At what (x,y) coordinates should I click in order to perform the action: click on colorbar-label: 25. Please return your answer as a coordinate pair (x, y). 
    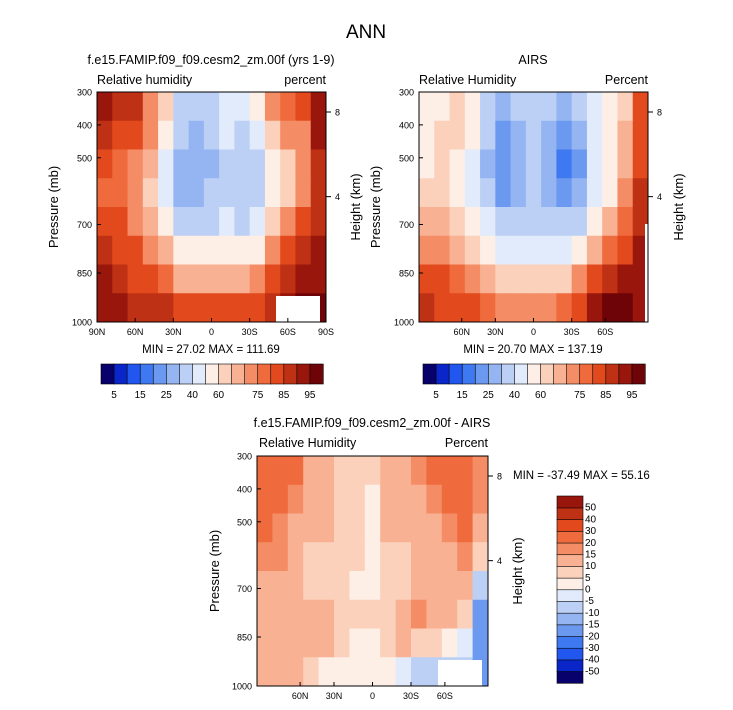
    Looking at the image, I should click on (167, 395).